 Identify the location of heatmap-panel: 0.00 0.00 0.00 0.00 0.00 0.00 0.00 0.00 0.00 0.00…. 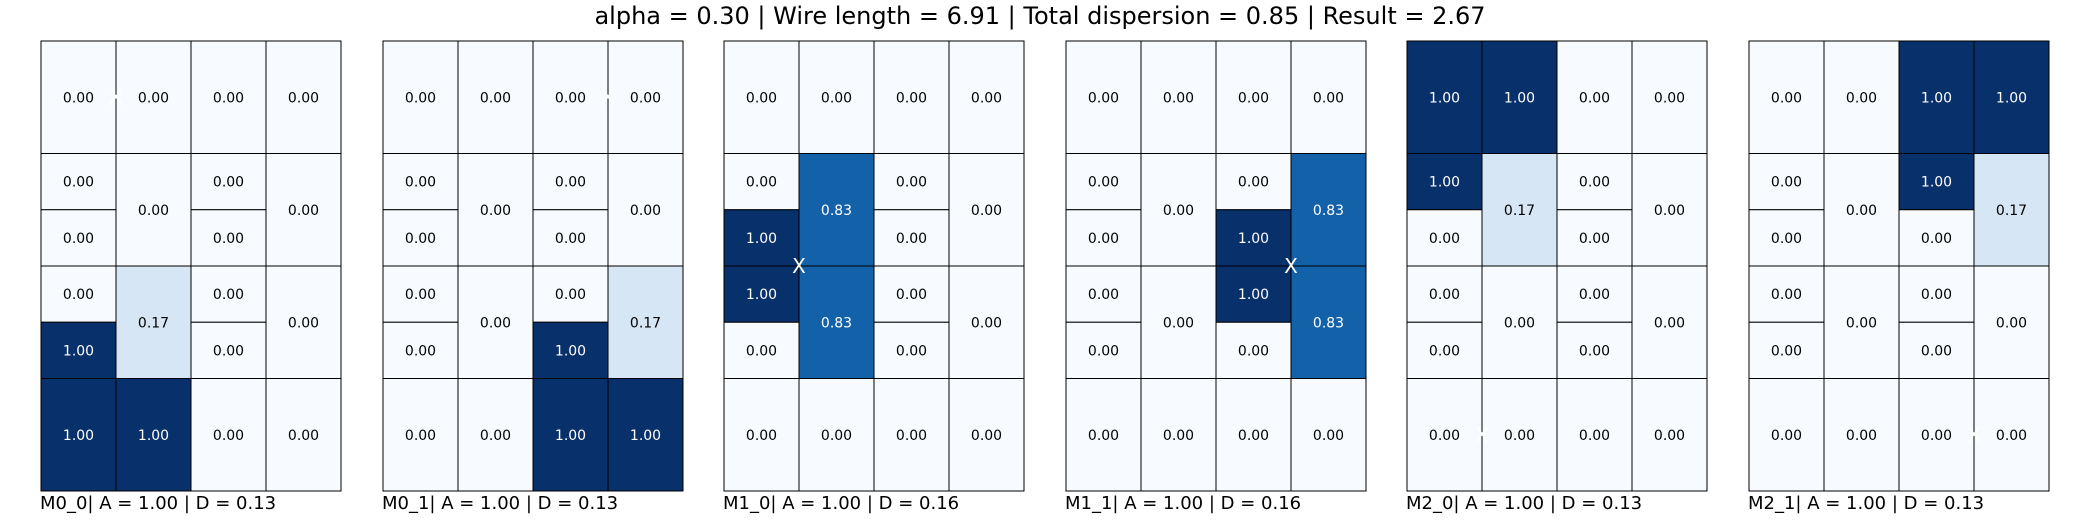
(191, 277).